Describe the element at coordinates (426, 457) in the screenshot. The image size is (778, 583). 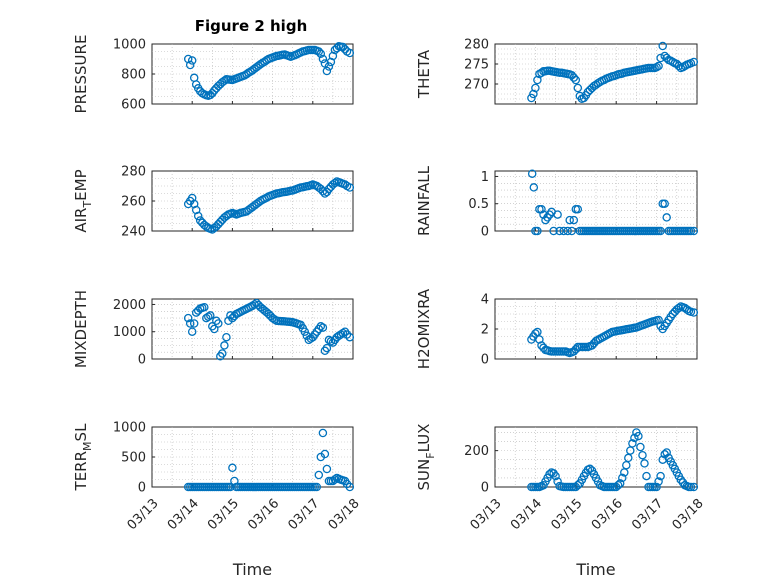
I see `y-axis-label: SUNFLUX` at that location.